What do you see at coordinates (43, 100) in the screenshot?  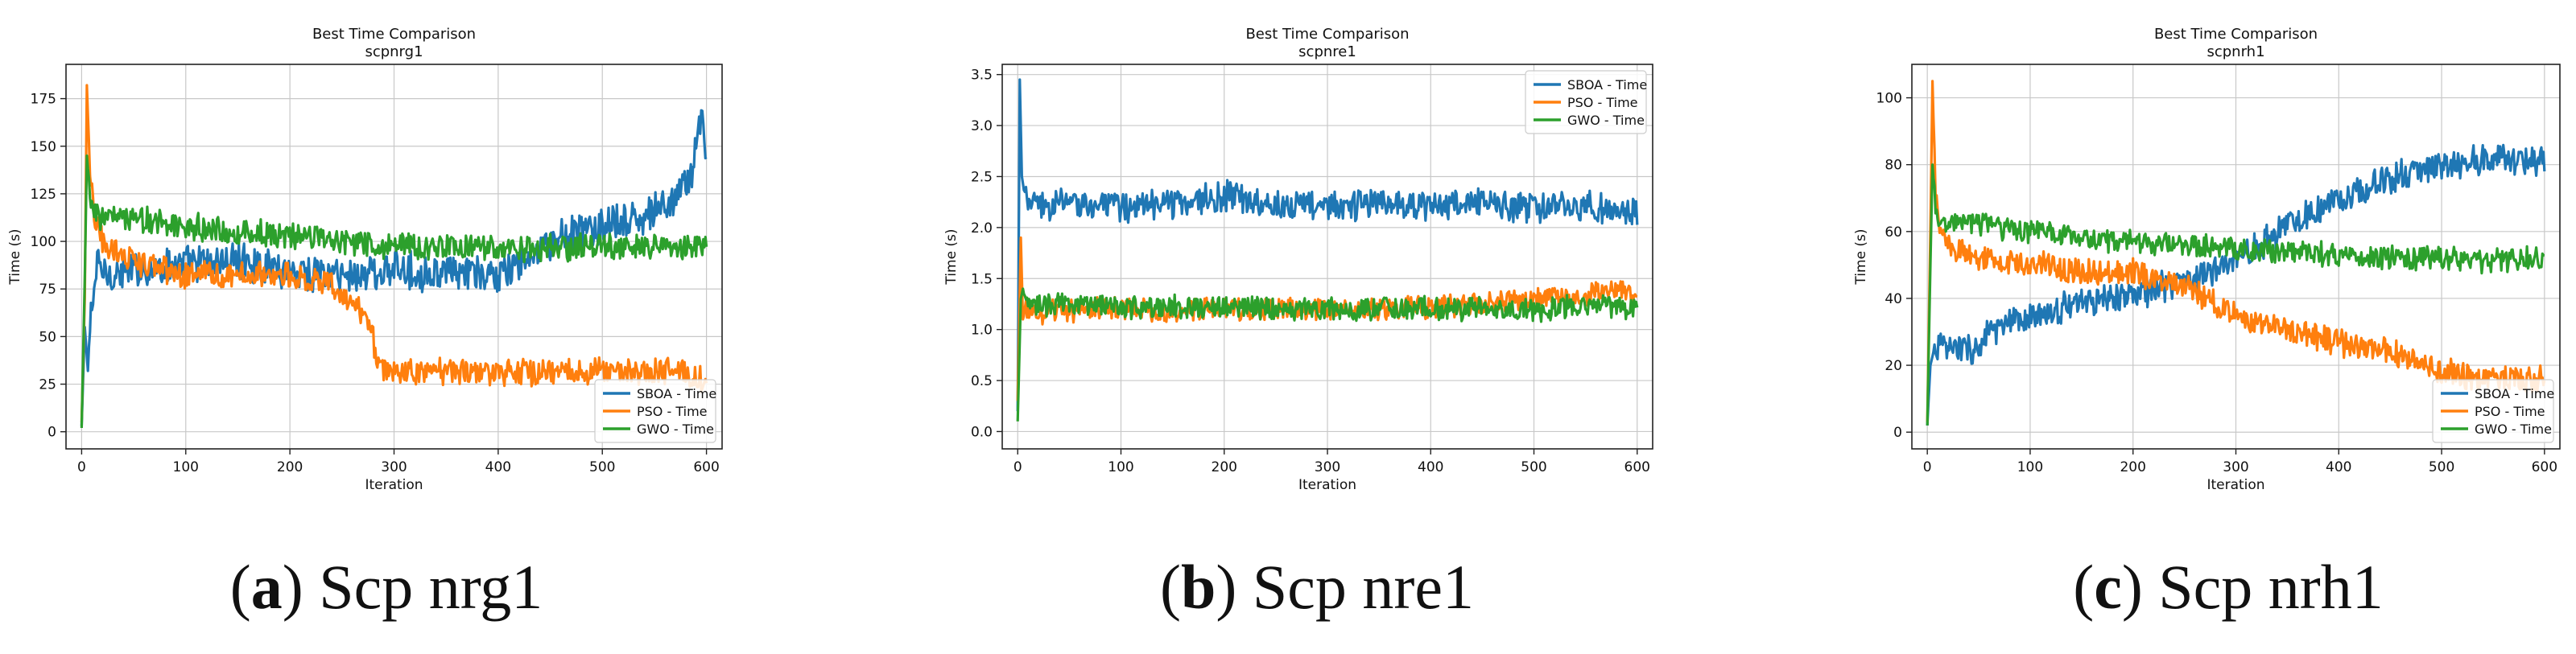 I see `y-tick-label: 175` at bounding box center [43, 100].